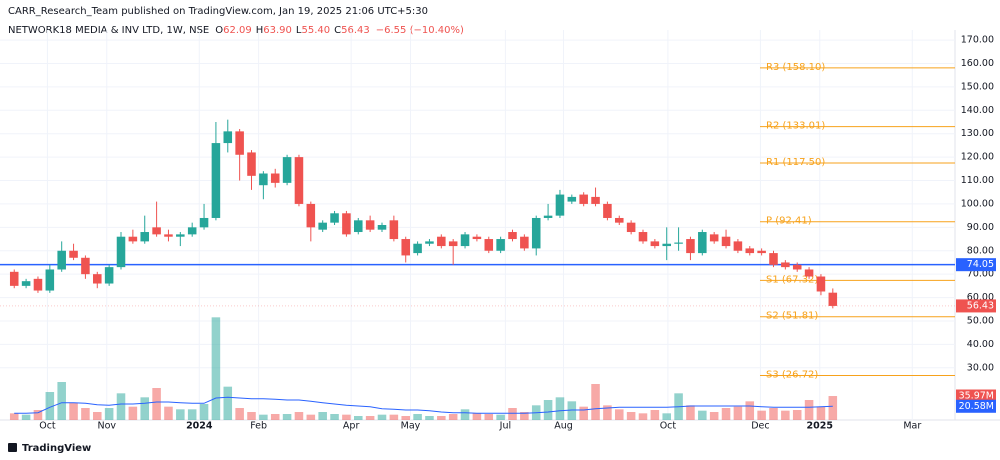 The width and height of the screenshot is (1000, 460). I want to click on quote-part: 56.43, so click(355, 30).